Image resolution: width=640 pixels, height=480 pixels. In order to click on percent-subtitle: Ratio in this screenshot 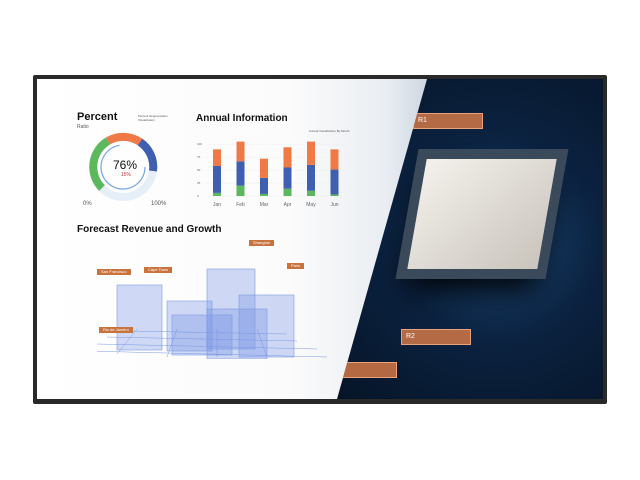, I will do `click(83, 127)`.